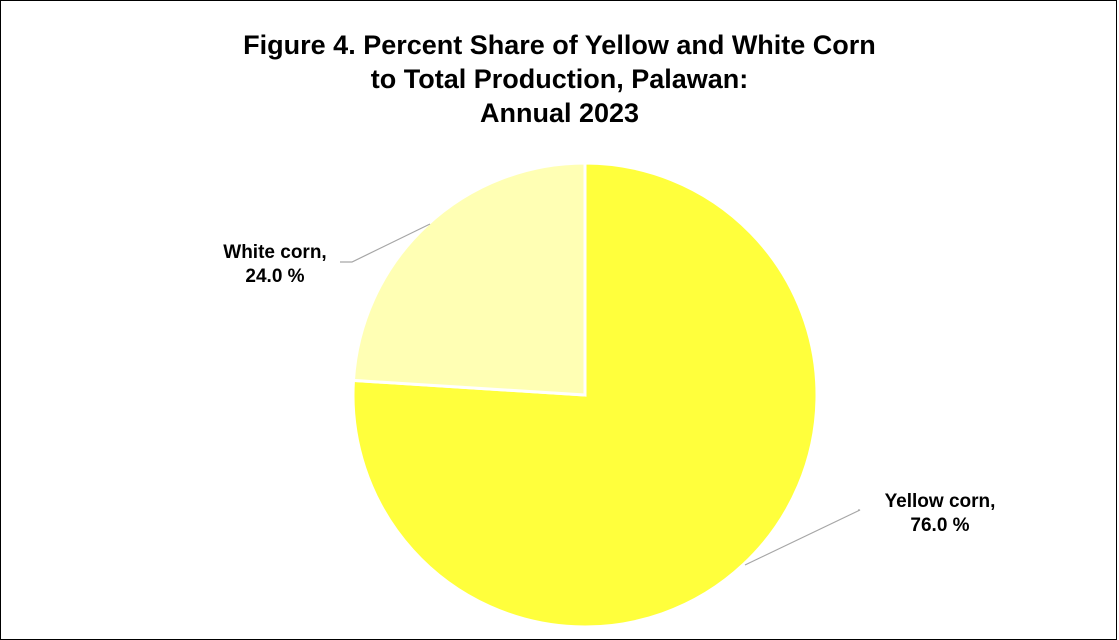  Describe the element at coordinates (940, 513) in the screenshot. I see `data-label-yellow-corn: Yellow corn, 76.0 %` at that location.